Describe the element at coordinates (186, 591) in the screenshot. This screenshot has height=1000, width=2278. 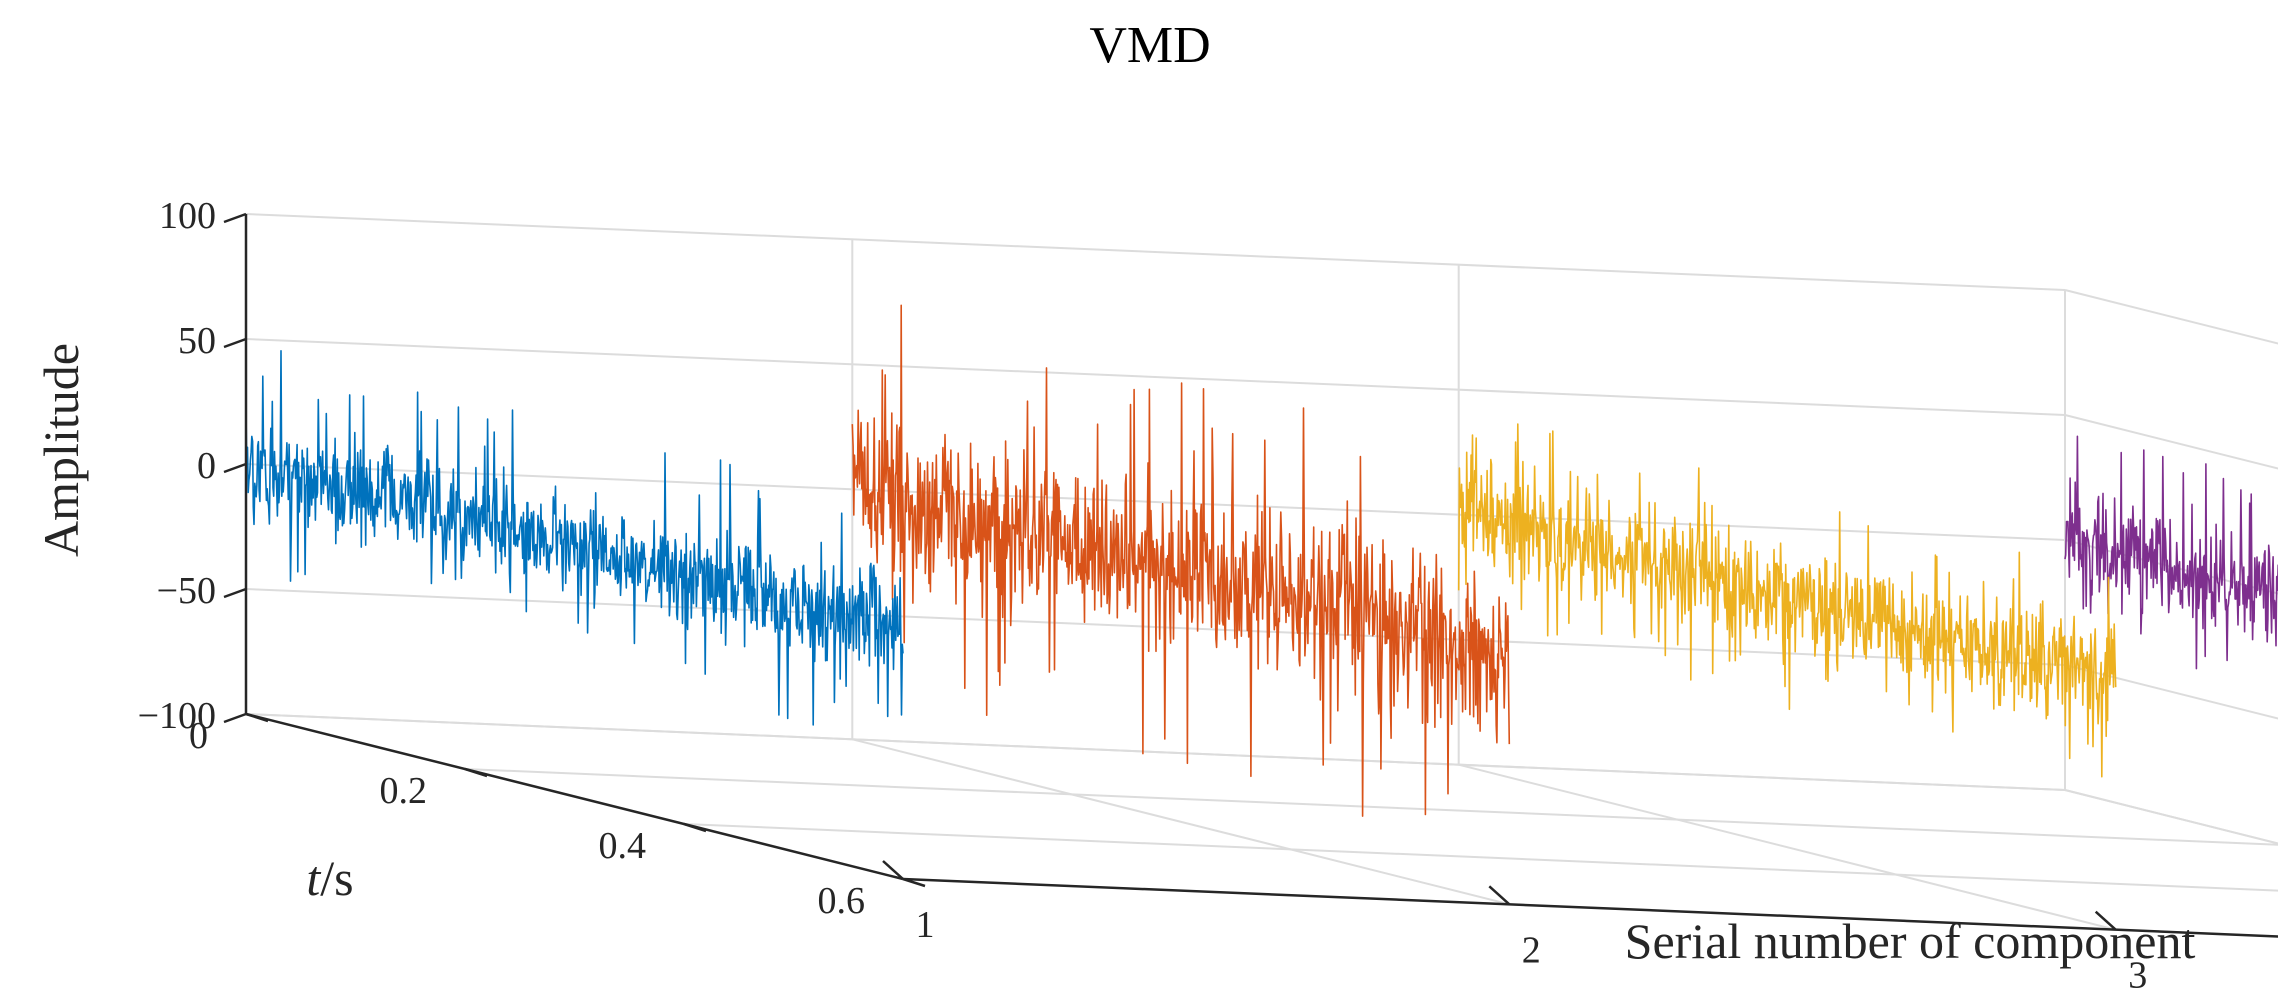
I see `z-tick-label: −50` at that location.